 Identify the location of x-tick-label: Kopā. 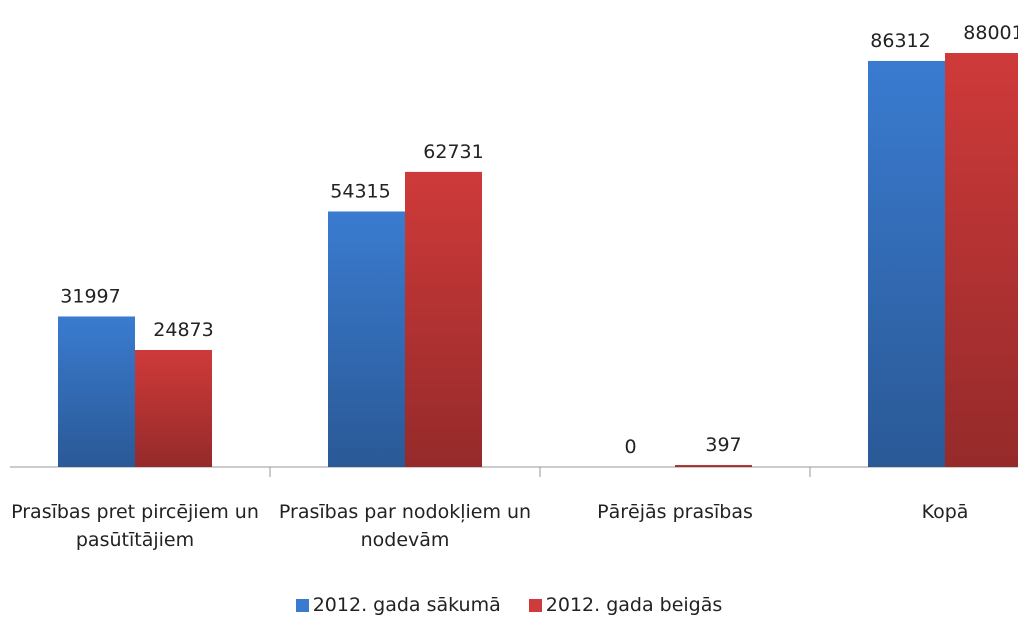
(945, 512).